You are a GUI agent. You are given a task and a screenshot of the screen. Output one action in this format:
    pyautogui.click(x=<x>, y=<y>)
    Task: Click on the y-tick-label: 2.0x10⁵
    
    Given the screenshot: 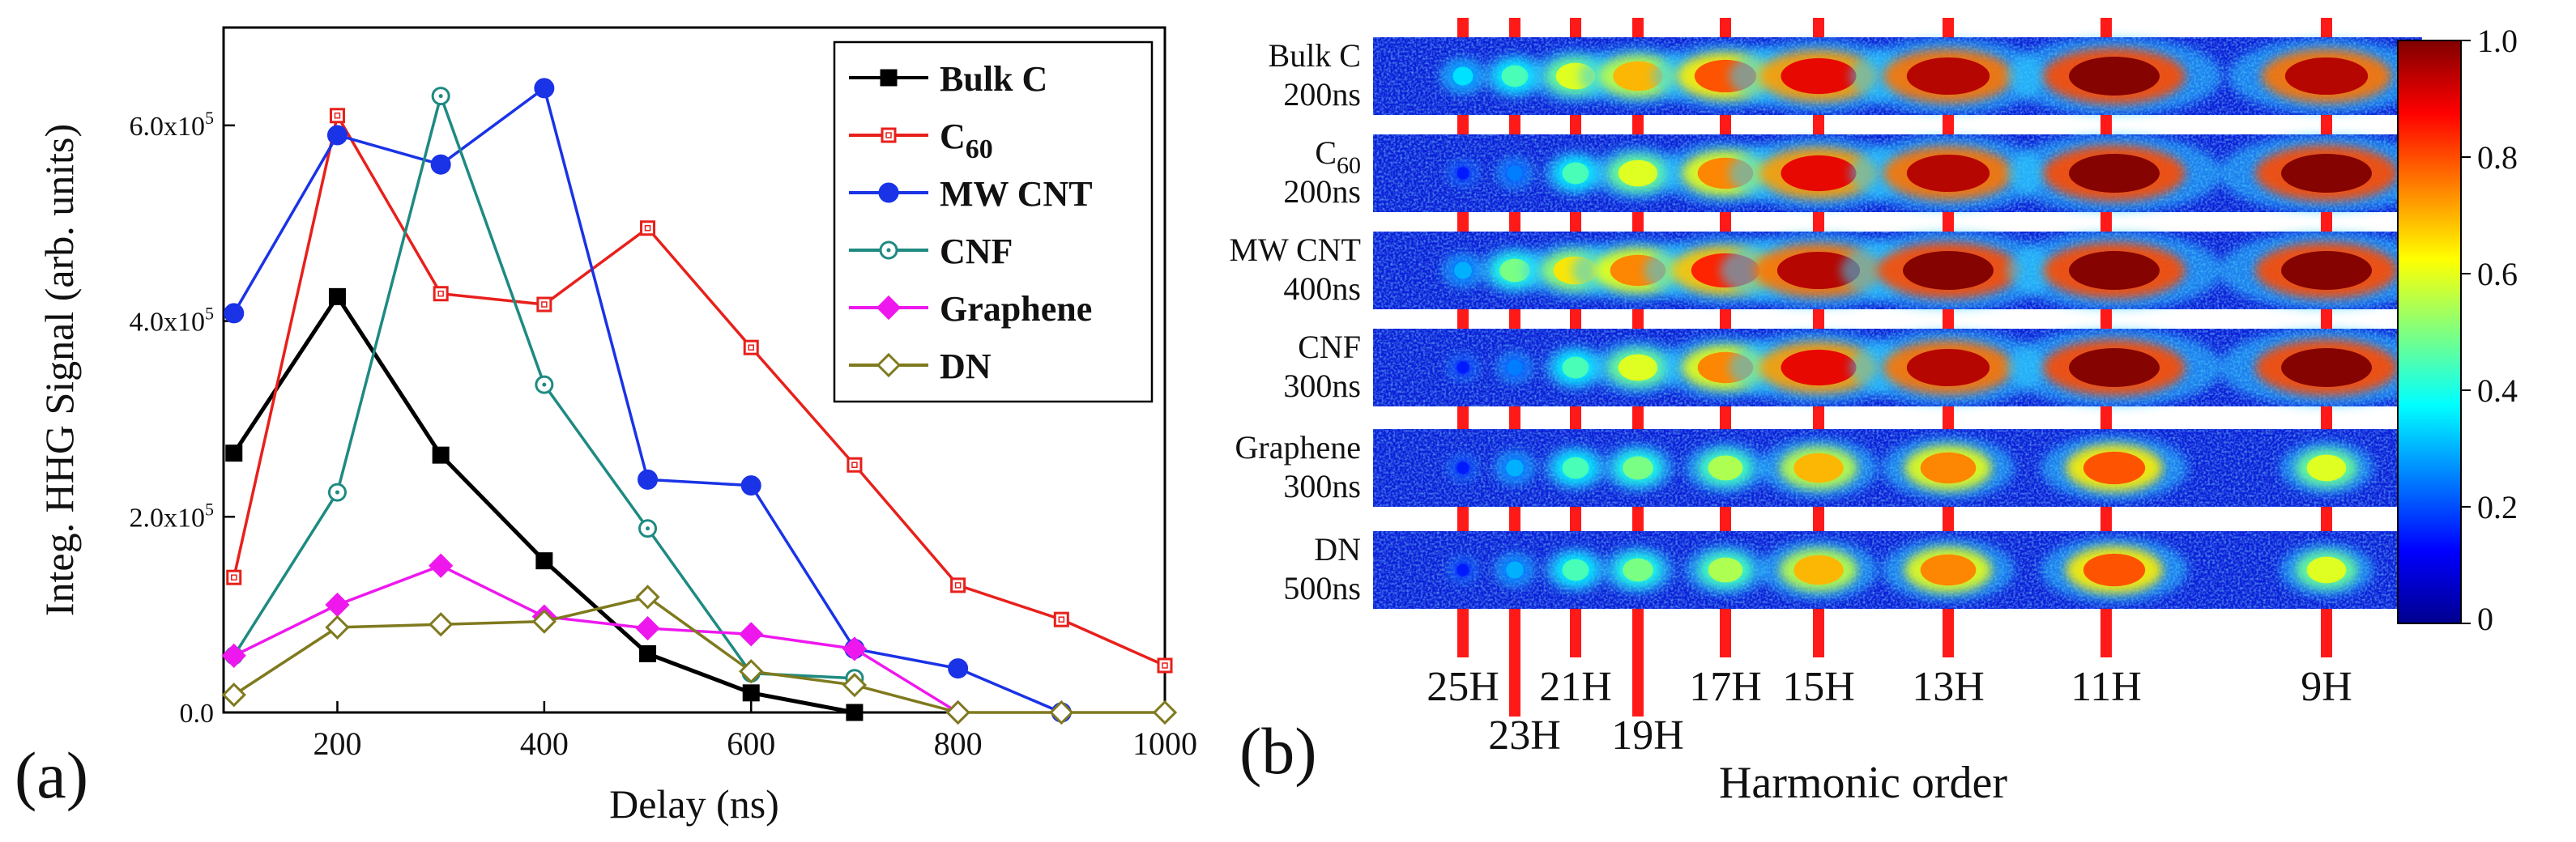 What is the action you would take?
    pyautogui.click(x=173, y=516)
    